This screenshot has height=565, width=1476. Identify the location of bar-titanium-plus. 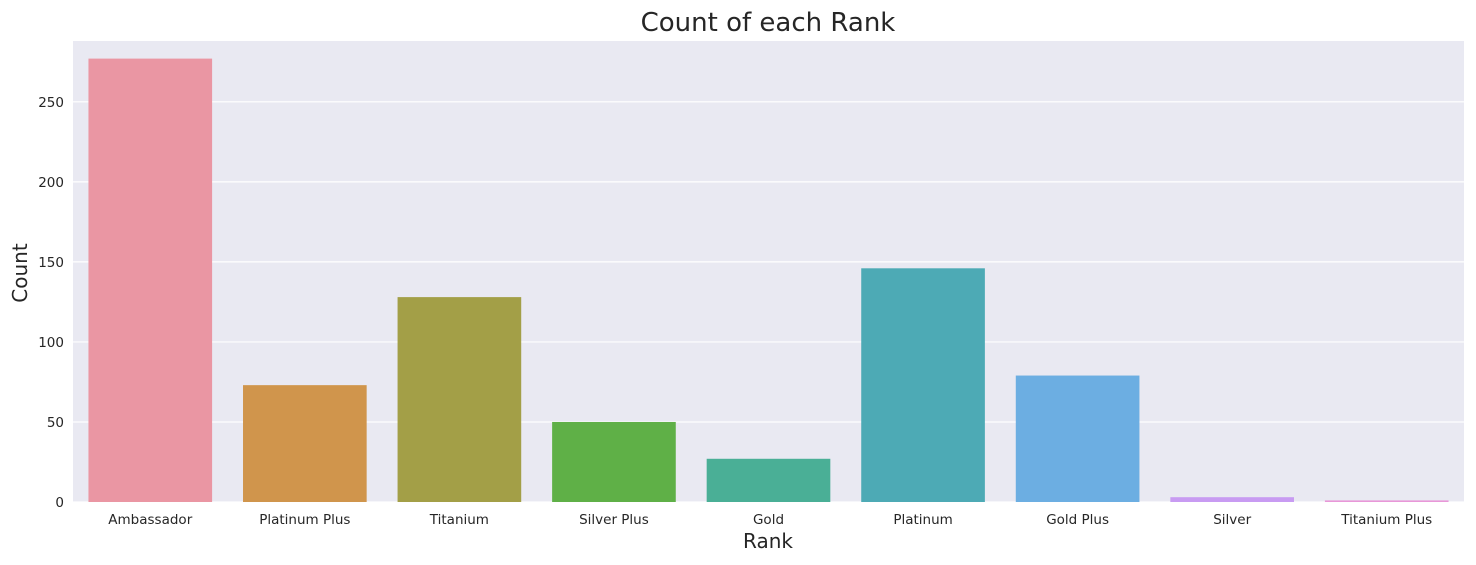
(1386, 501).